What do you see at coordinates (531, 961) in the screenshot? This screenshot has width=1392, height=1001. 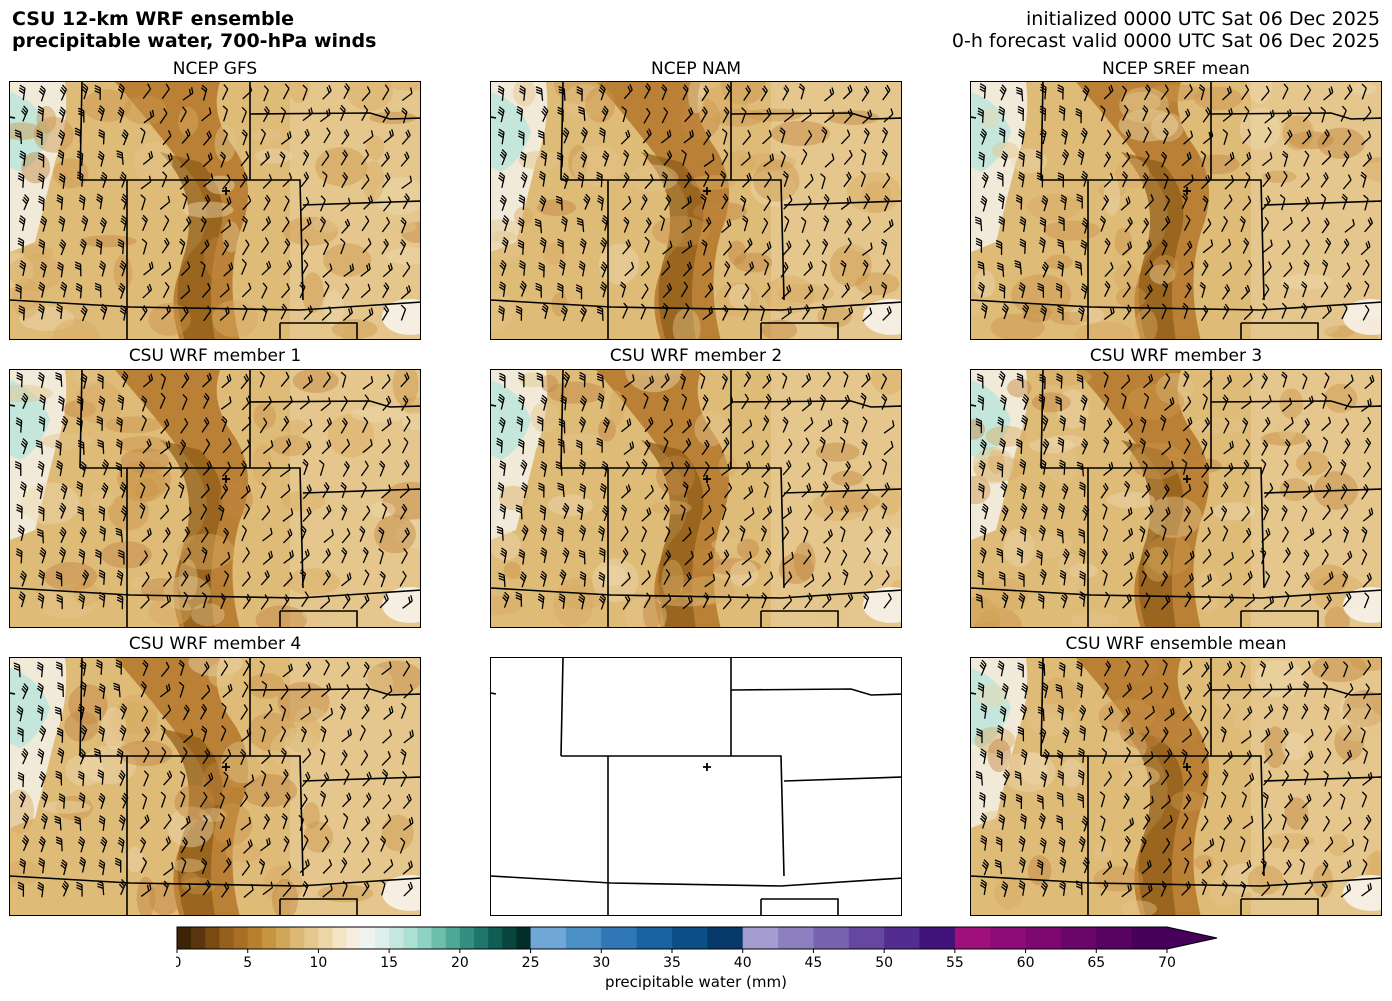 I see `colorbar-tick-label: 25` at bounding box center [531, 961].